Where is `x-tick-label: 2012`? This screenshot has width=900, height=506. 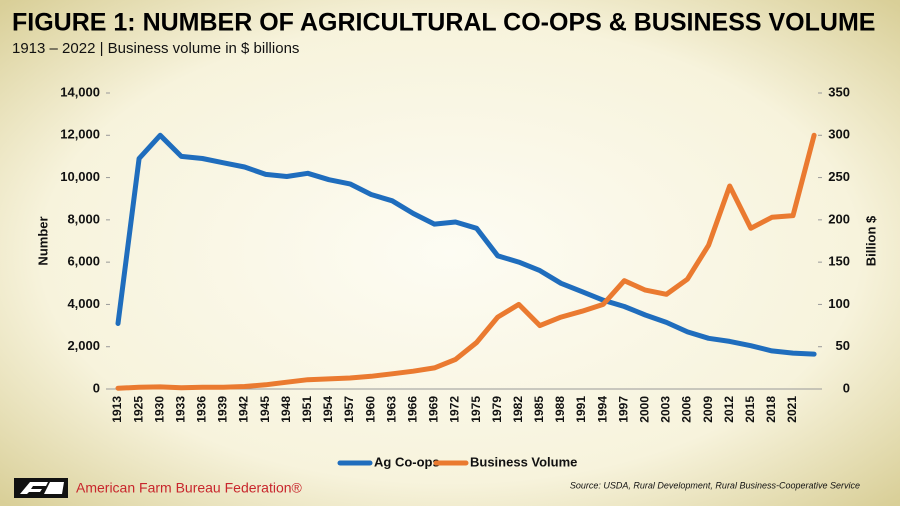
x-tick-label: 2012 is located at coordinates (729, 409).